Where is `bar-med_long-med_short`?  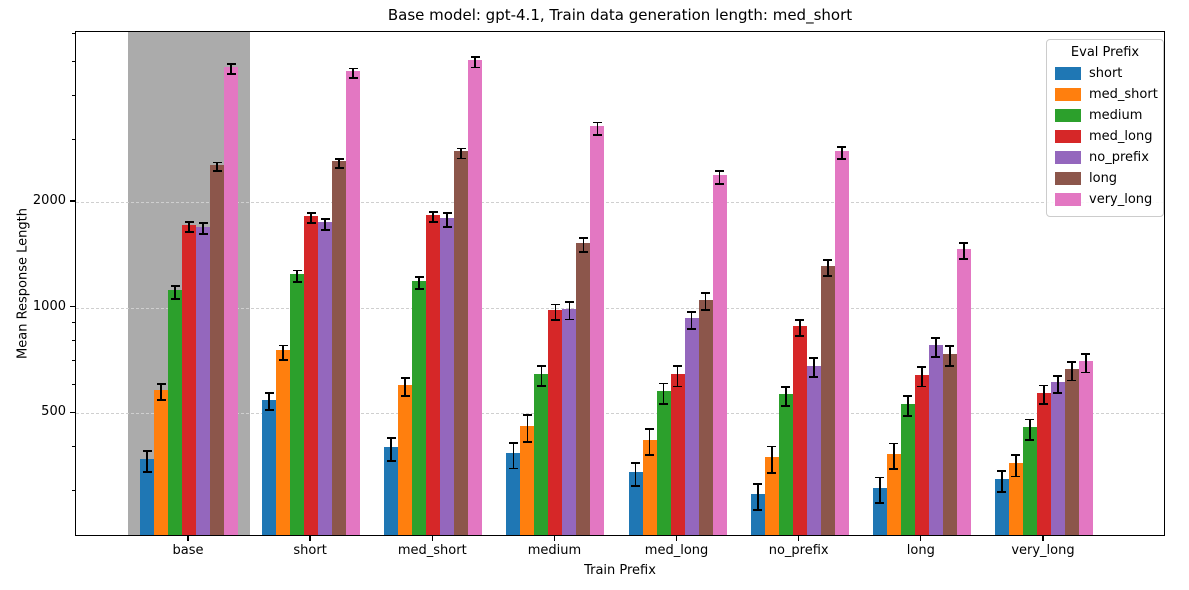 bar-med_long-med_short is located at coordinates (433, 375).